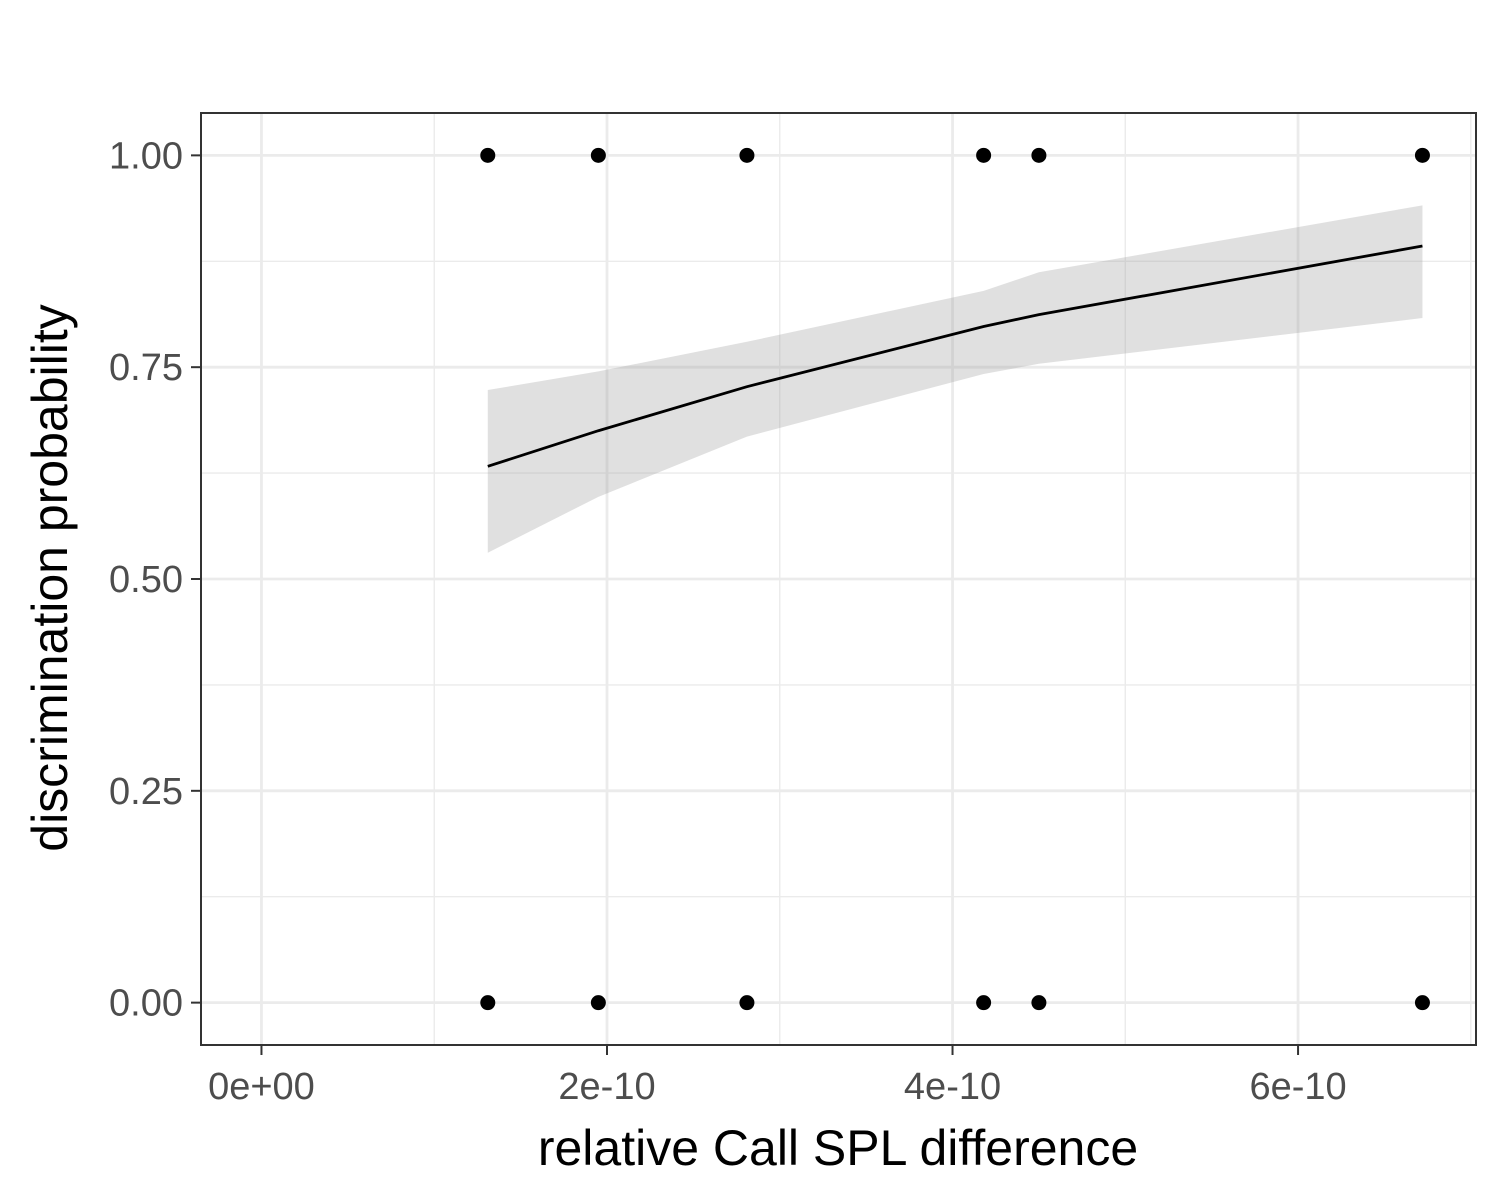  What do you see at coordinates (777, 1076) in the screenshot?
I see `x-axis: 0e+00 2e-10 4e-10 6e-10` at bounding box center [777, 1076].